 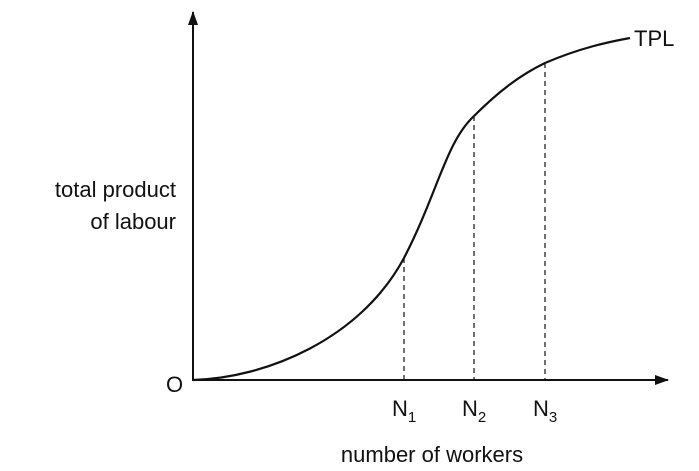 I want to click on curve-label: TPL, so click(x=654, y=38).